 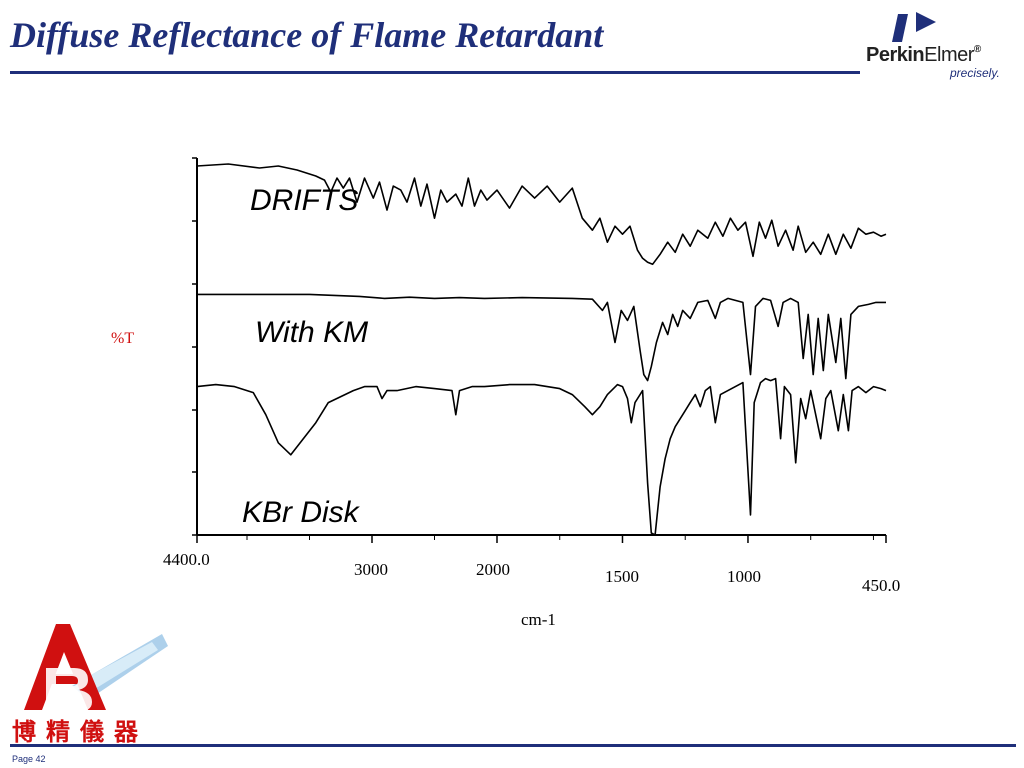 What do you see at coordinates (300, 512) in the screenshot?
I see `series-label-kbr-disk: KBr Disk` at bounding box center [300, 512].